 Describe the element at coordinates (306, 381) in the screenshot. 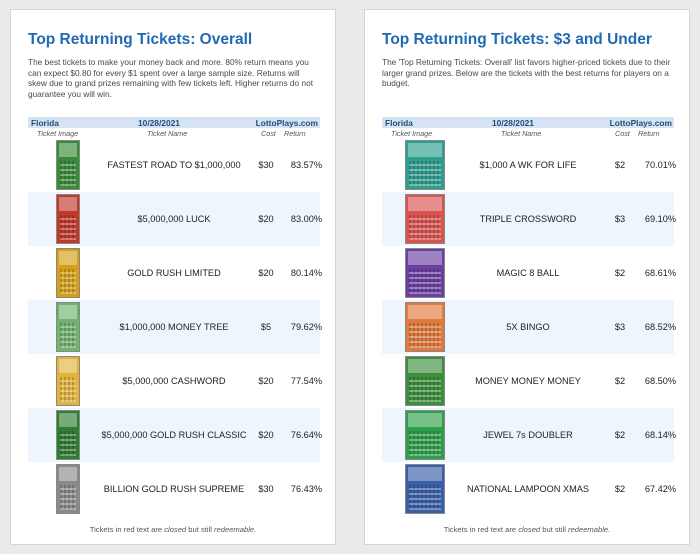

I see `ticket-return: 77.54%` at that location.